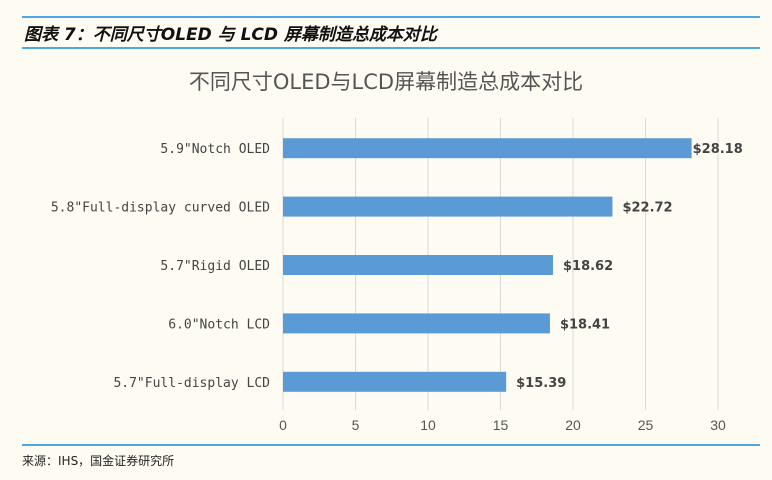  I want to click on category-label: 5.8"Full-display curved OLED, so click(160, 208).